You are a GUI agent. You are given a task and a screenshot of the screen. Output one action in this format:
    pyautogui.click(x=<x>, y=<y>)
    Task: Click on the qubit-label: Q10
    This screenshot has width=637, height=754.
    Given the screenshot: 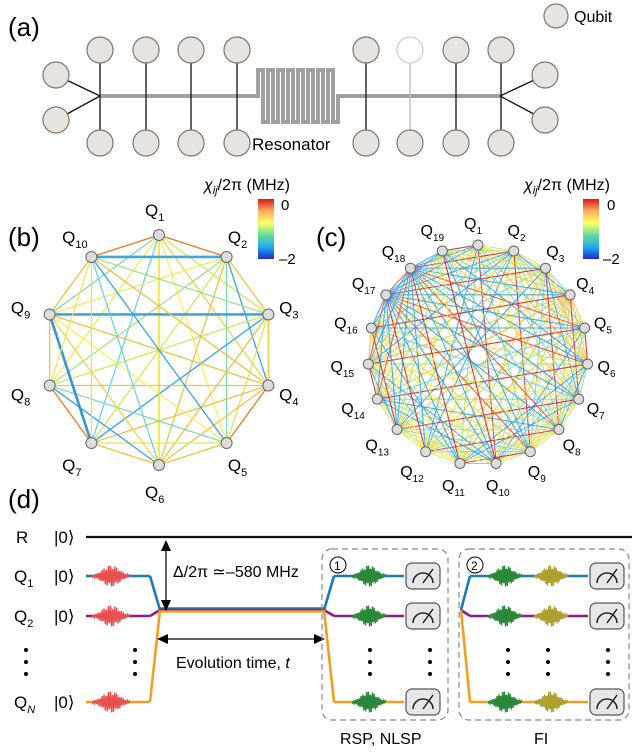 What is the action you would take?
    pyautogui.click(x=498, y=488)
    